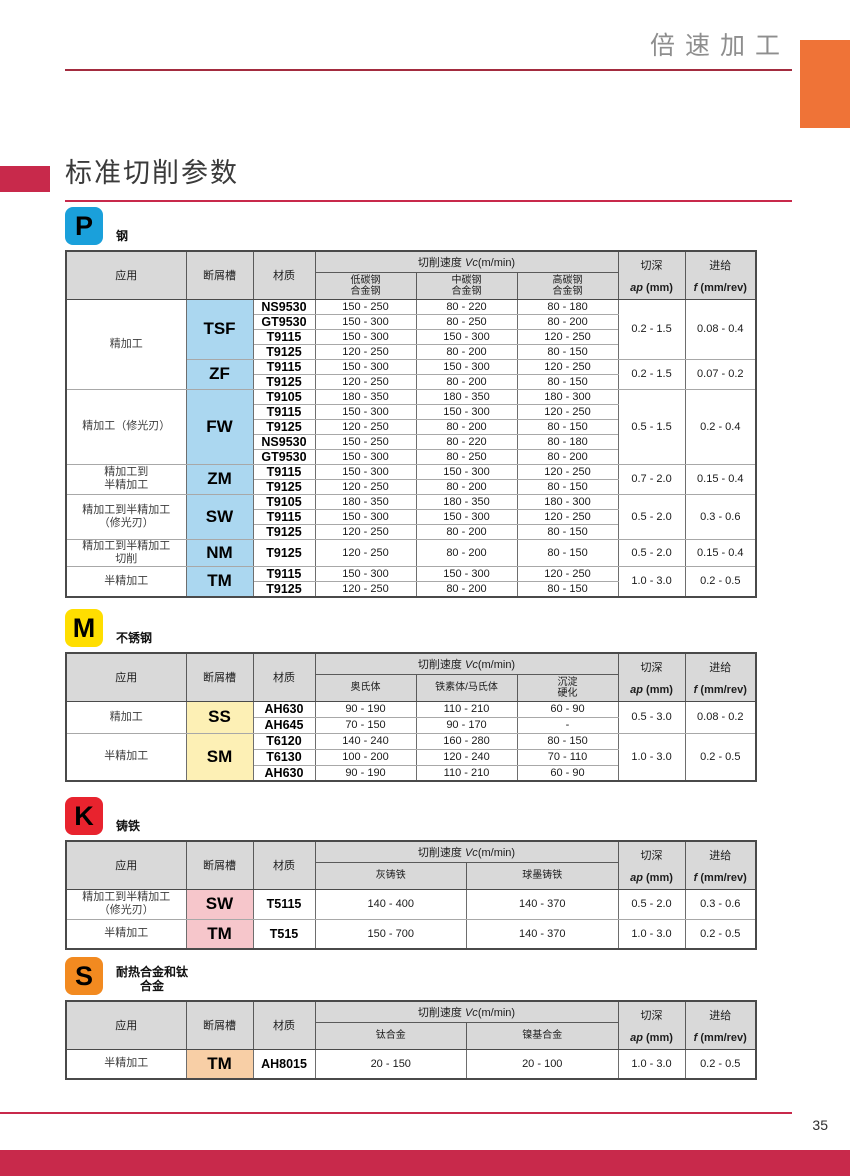  I want to click on cutting-speed-cell: 150 - 250, so click(365, 441).